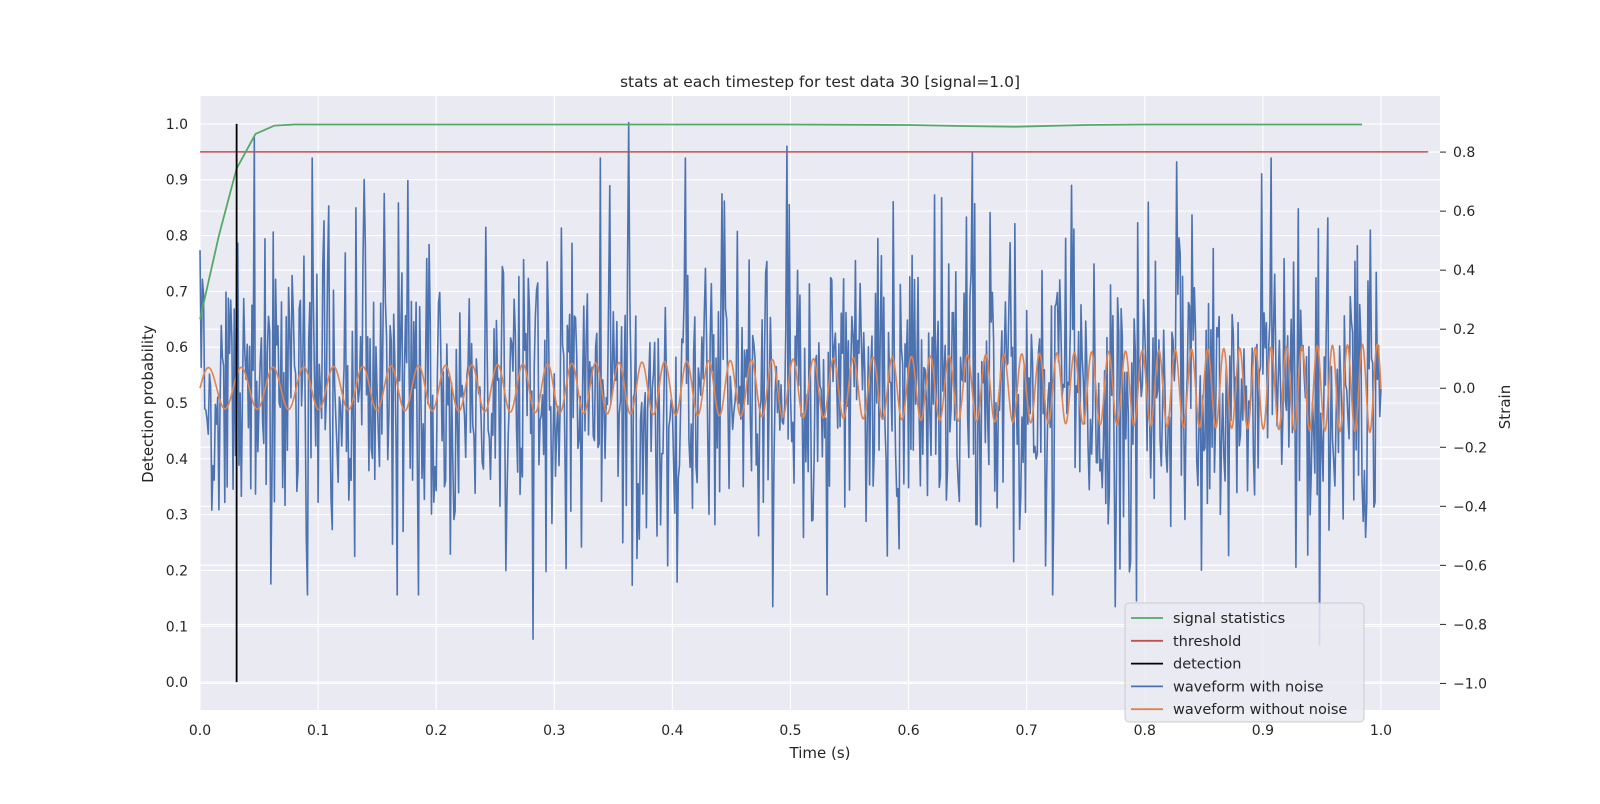 This screenshot has width=1600, height=804. Describe the element at coordinates (177, 348) in the screenshot. I see `y-tick-label-left: 0.6` at that location.